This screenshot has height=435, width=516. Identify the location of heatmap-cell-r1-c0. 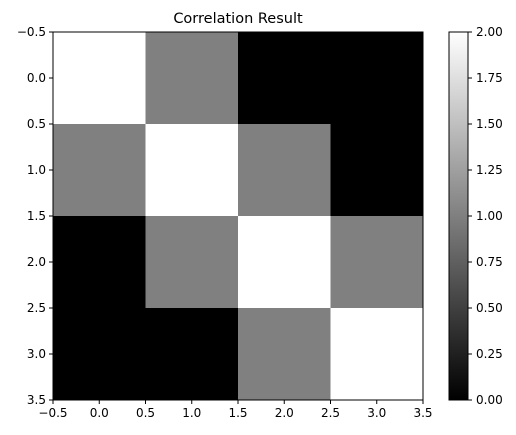
(99, 170).